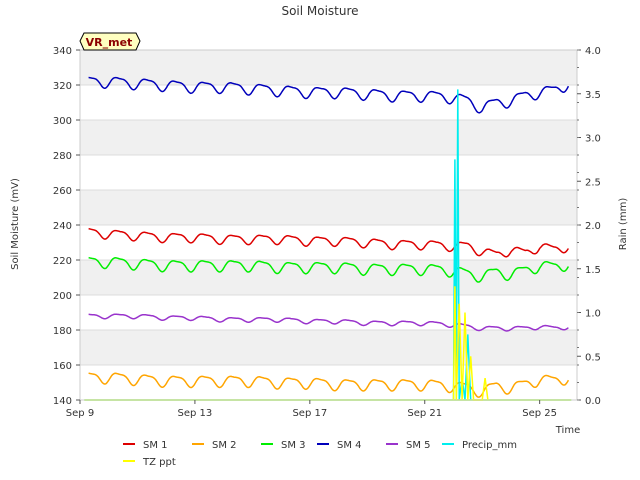  I want to click on y2-axis-label: Rain (mm), so click(623, 224).